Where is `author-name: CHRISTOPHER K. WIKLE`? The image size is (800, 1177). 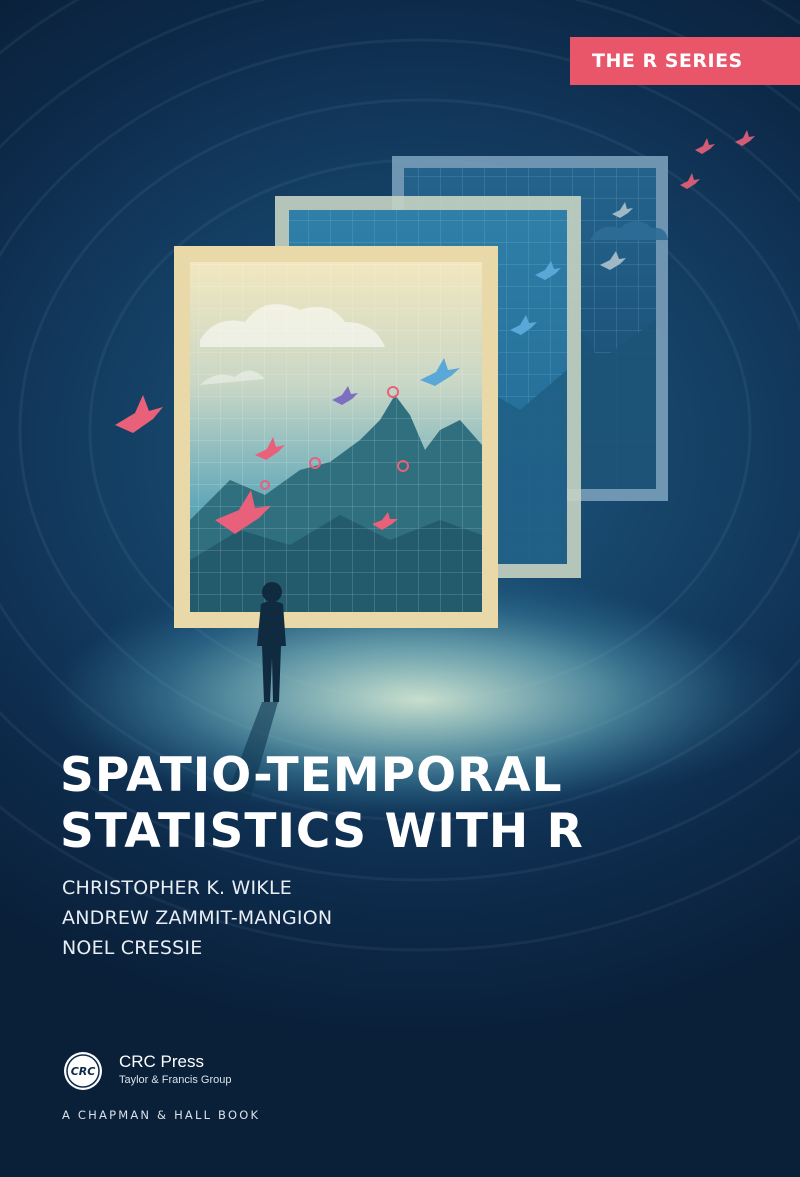 author-name: CHRISTOPHER K. WIKLE is located at coordinates (177, 888).